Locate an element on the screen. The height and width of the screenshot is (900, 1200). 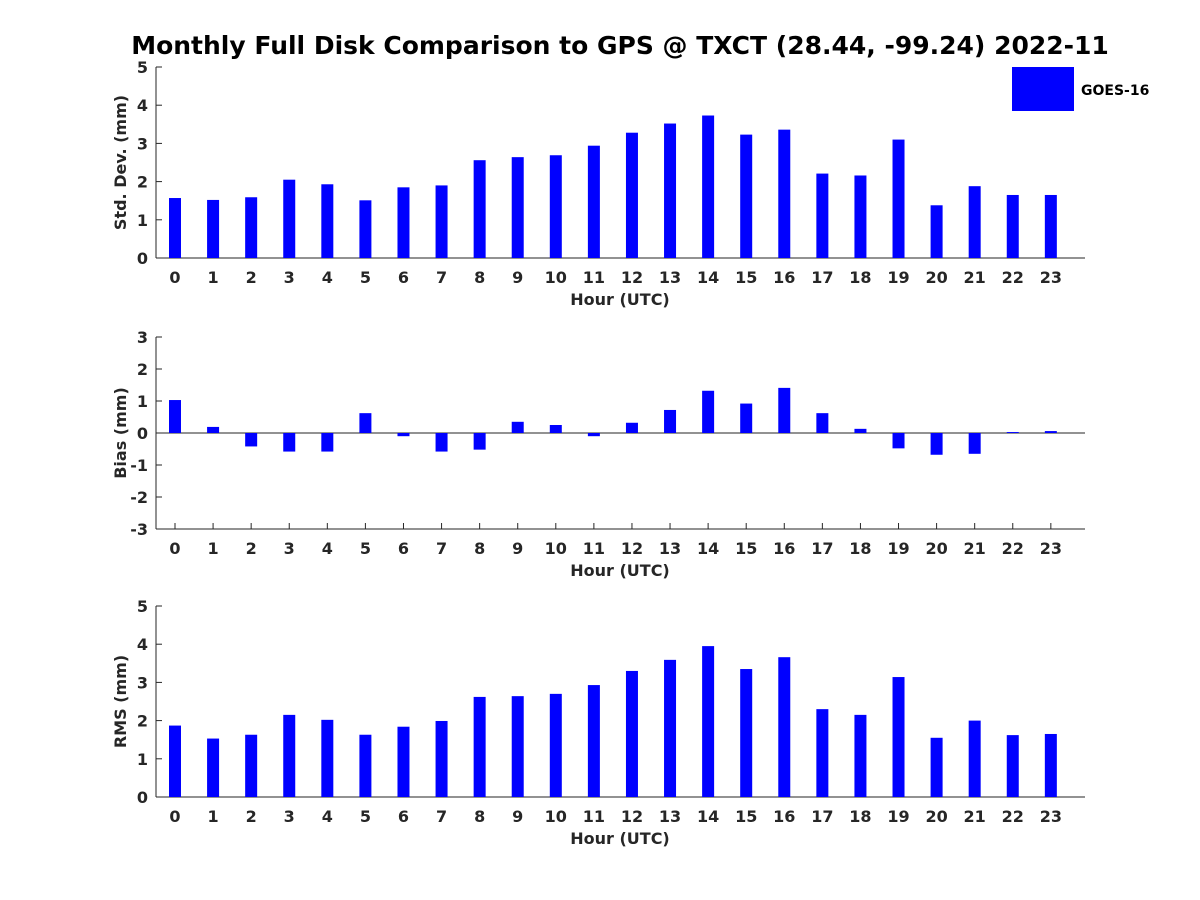
legend-label: GOES-16 is located at coordinates (1115, 91).